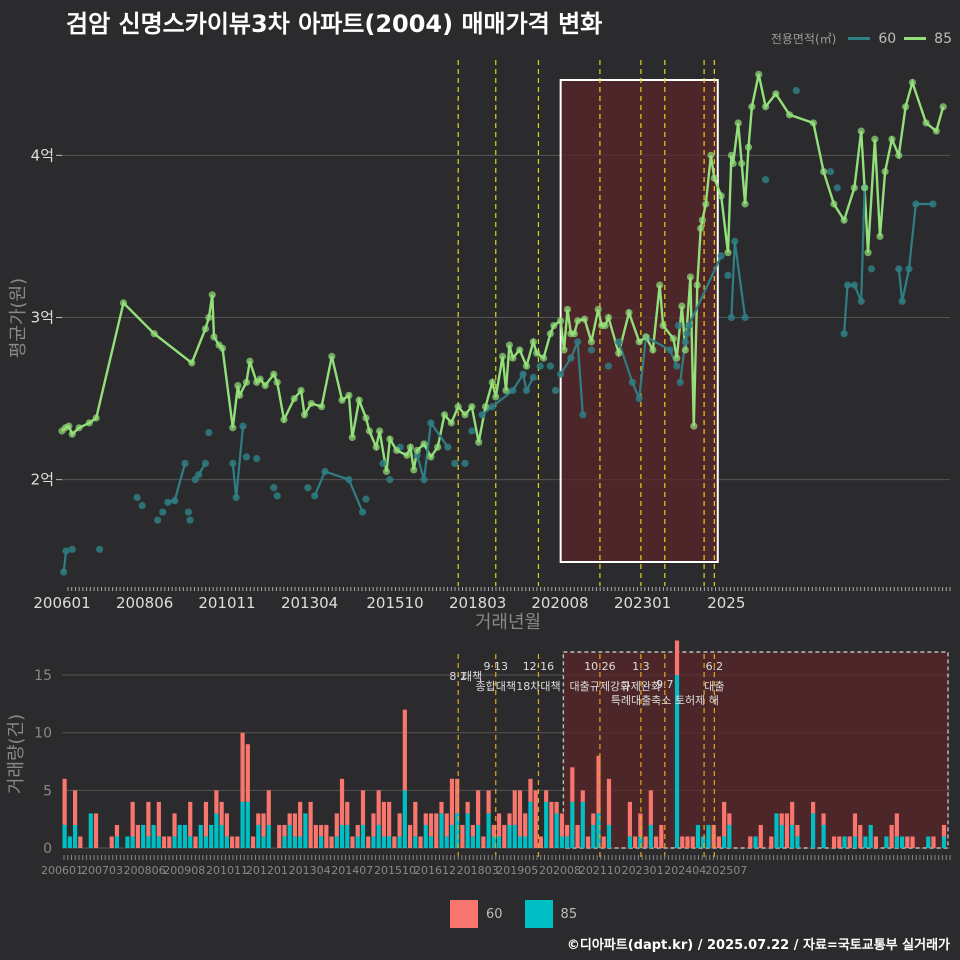 The image size is (960, 960). I want to click on x-tick-label: 201803, so click(477, 603).